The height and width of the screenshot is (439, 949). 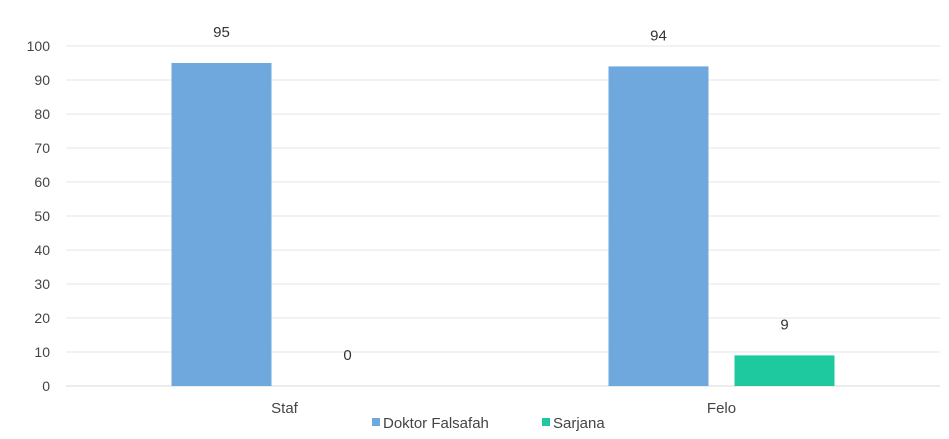 I want to click on data-label: 9, so click(x=784, y=324).